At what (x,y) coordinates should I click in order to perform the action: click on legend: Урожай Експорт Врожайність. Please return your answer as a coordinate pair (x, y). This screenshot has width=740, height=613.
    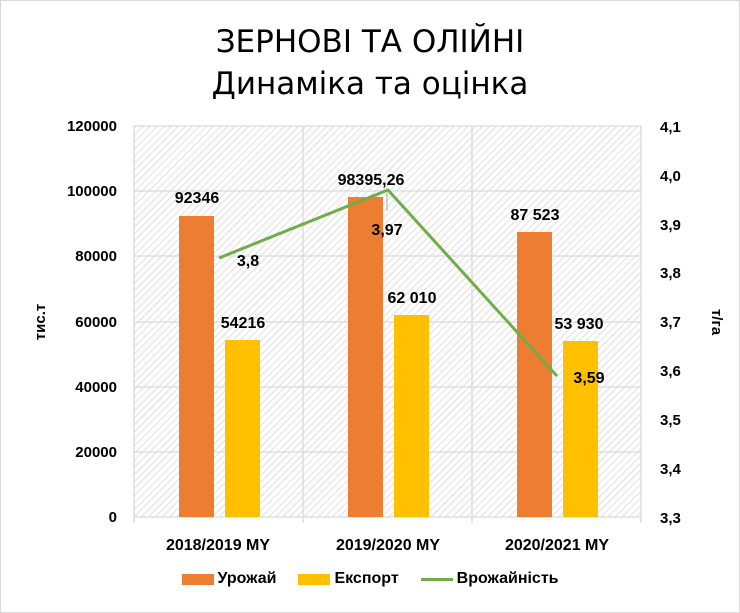
    Looking at the image, I should click on (370, 579).